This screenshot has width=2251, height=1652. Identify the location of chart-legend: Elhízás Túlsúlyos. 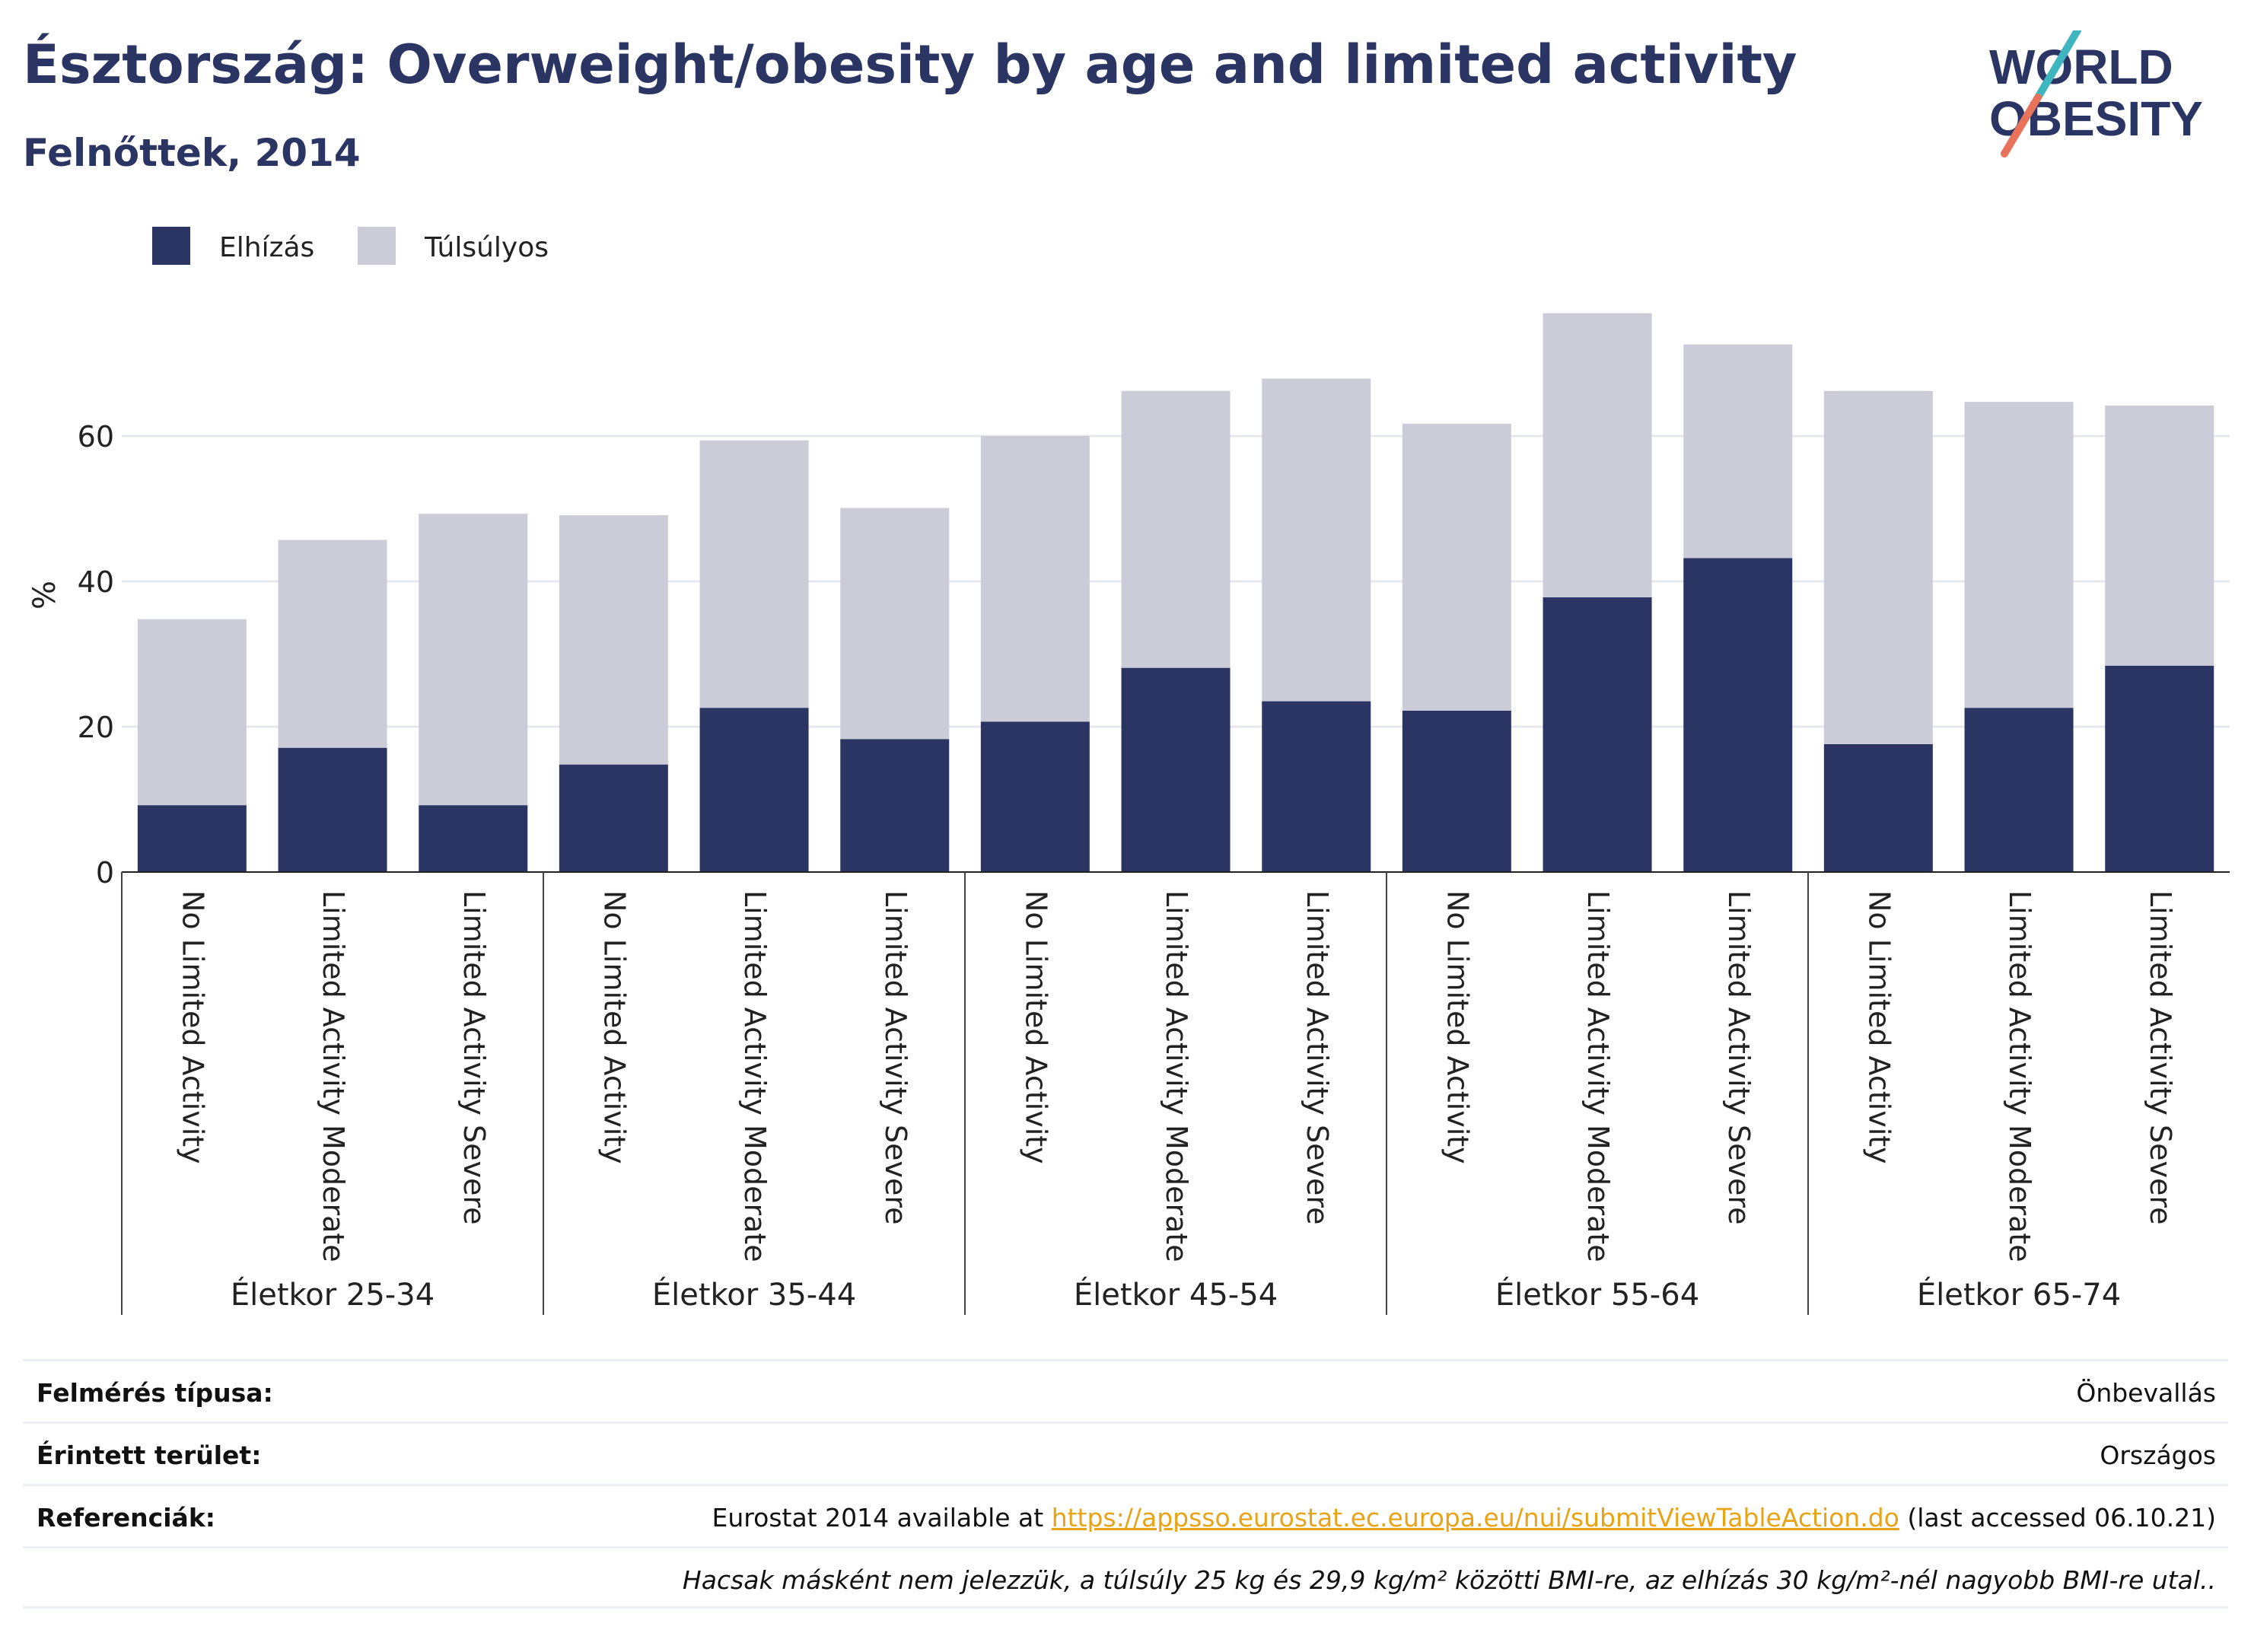
(350, 246).